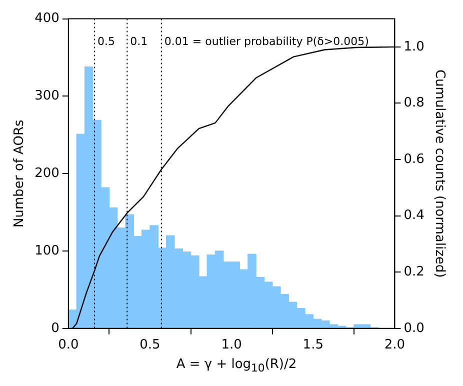 The height and width of the screenshot is (386, 463). I want to click on y2-axis-title: Cumulative counts (normalized), so click(439, 173).